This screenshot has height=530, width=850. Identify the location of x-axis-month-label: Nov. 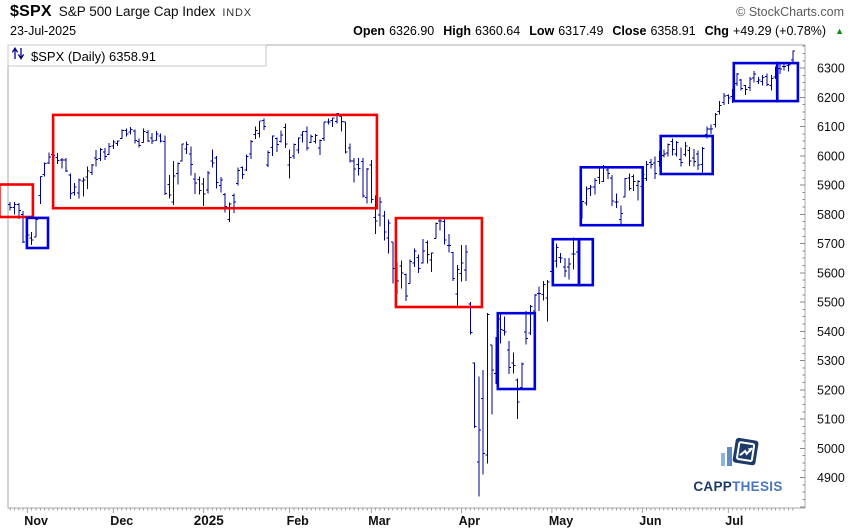
(36, 521).